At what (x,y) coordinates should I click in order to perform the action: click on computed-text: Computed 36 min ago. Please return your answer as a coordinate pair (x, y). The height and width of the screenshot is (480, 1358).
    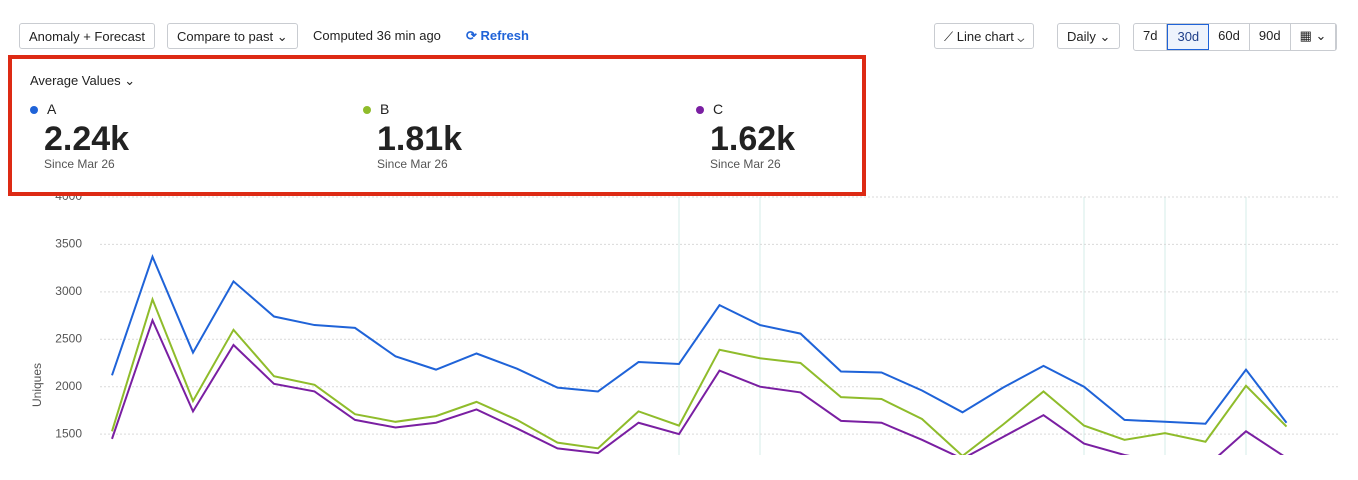
    Looking at the image, I should click on (377, 35).